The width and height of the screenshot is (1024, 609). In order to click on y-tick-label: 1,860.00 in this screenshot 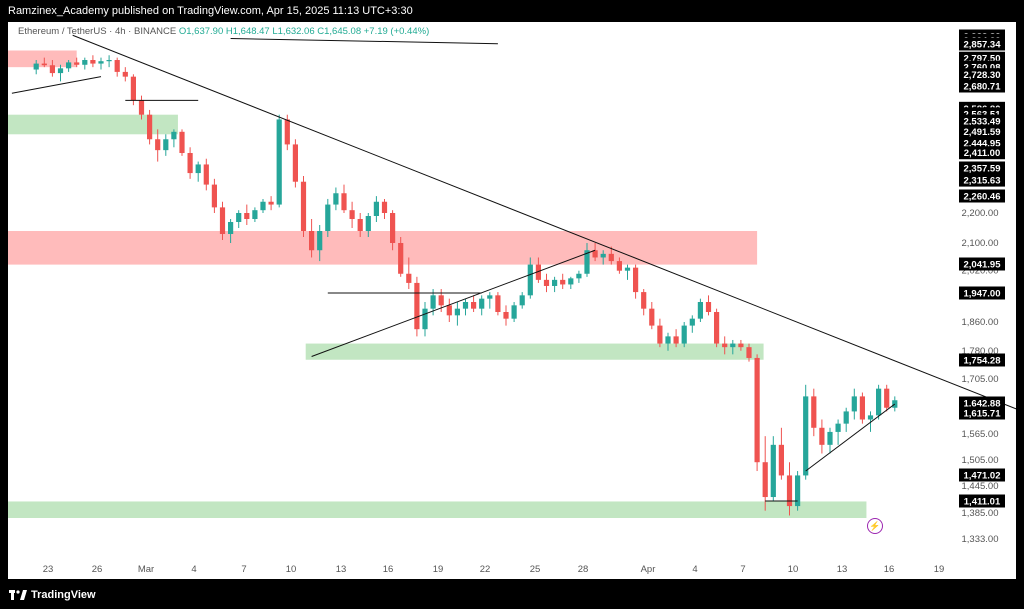, I will do `click(980, 322)`.